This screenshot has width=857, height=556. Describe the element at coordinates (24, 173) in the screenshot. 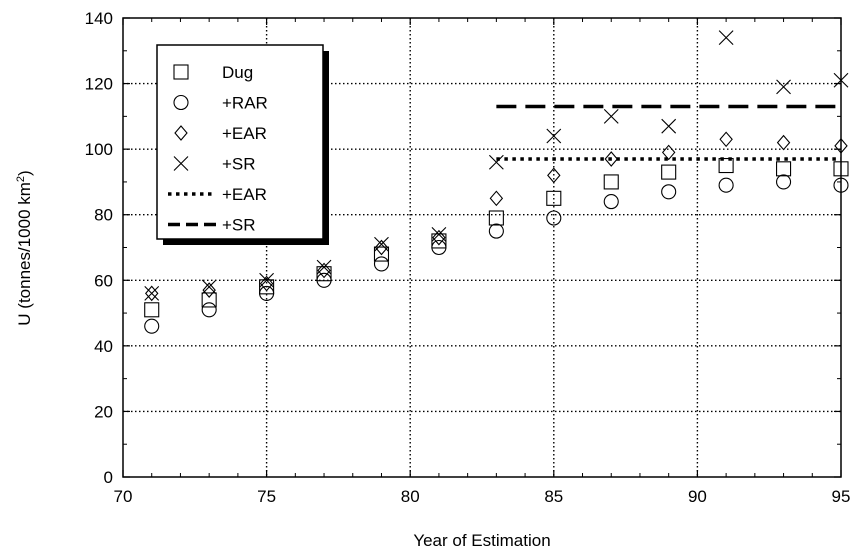

I see `y-axis-title-close: )` at that location.